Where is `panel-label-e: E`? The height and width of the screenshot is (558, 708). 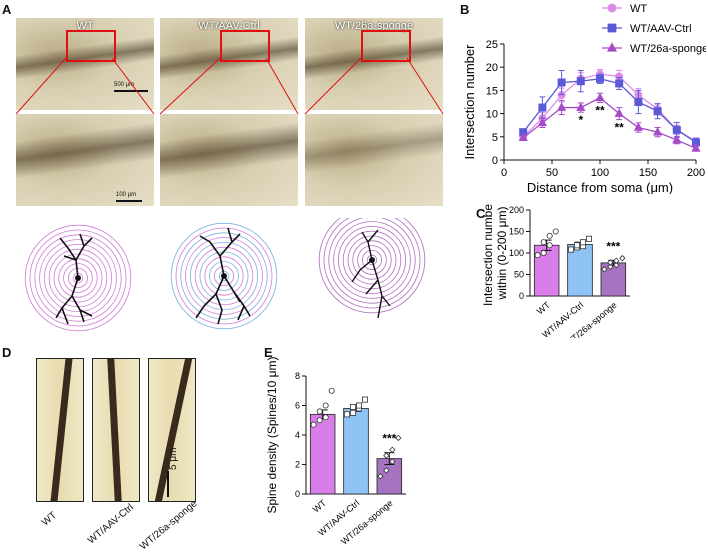 panel-label-e: E is located at coordinates (268, 352).